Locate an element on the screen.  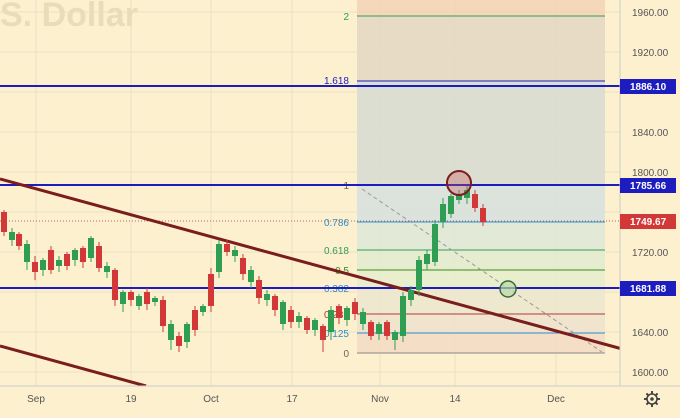
svg-text: 1640.00 is located at coordinates (650, 333).